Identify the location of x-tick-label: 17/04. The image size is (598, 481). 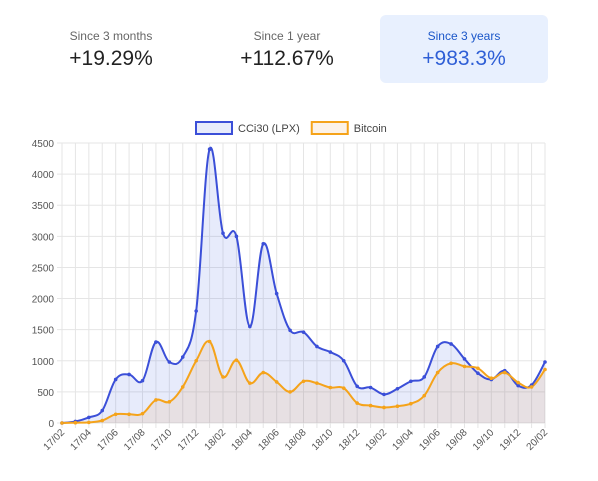
(81, 440).